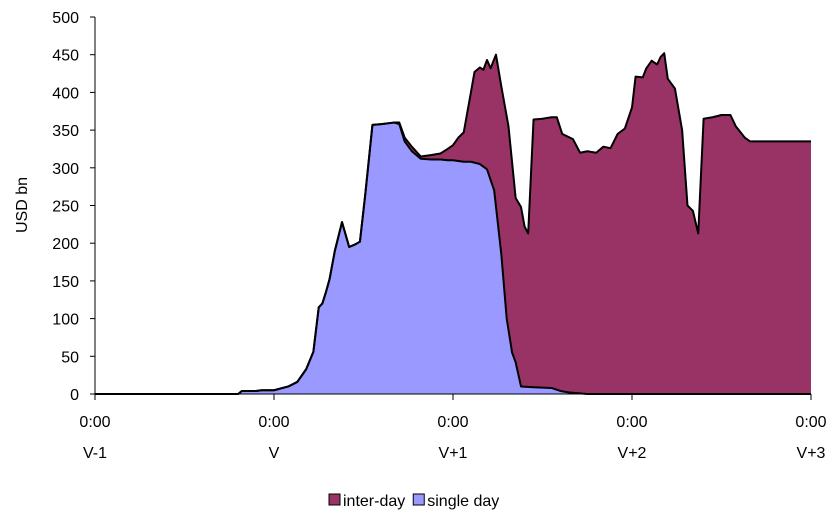 The image size is (834, 522). Describe the element at coordinates (65, 169) in the screenshot. I see `y-tick-label: 300` at that location.